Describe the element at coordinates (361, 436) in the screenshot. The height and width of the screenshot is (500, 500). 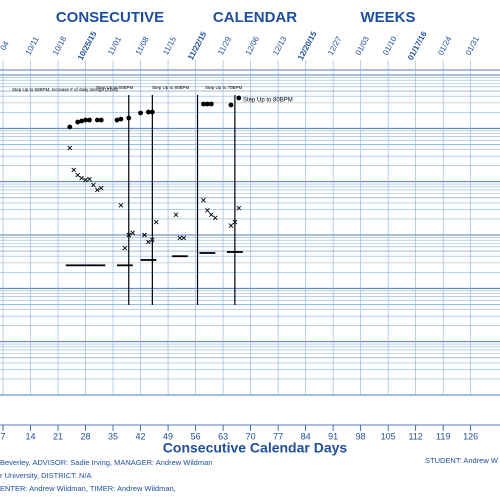
I see `x-tick-label: 98` at that location.